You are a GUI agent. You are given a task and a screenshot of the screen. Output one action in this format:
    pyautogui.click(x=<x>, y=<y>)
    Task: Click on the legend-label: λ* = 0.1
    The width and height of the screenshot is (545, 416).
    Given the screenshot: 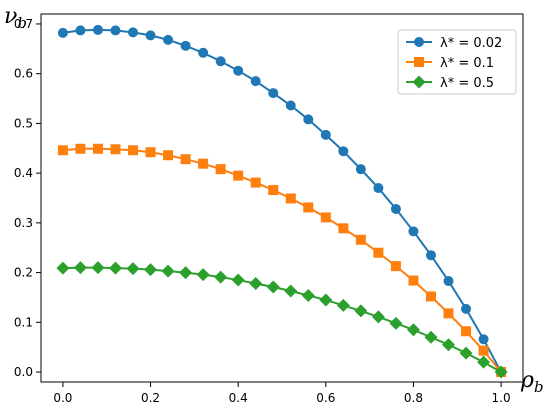 What is the action you would take?
    pyautogui.click(x=467, y=63)
    